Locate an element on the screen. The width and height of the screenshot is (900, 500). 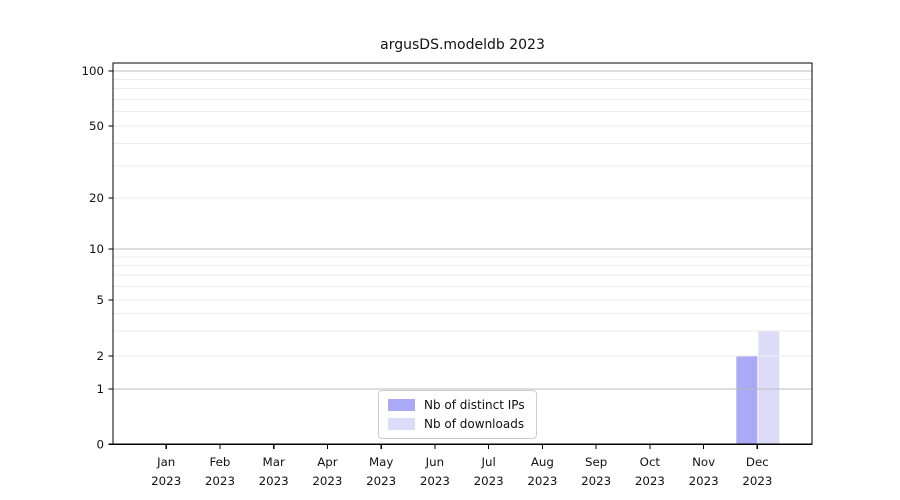
y-tick-label-0: 0 is located at coordinates (100, 444).